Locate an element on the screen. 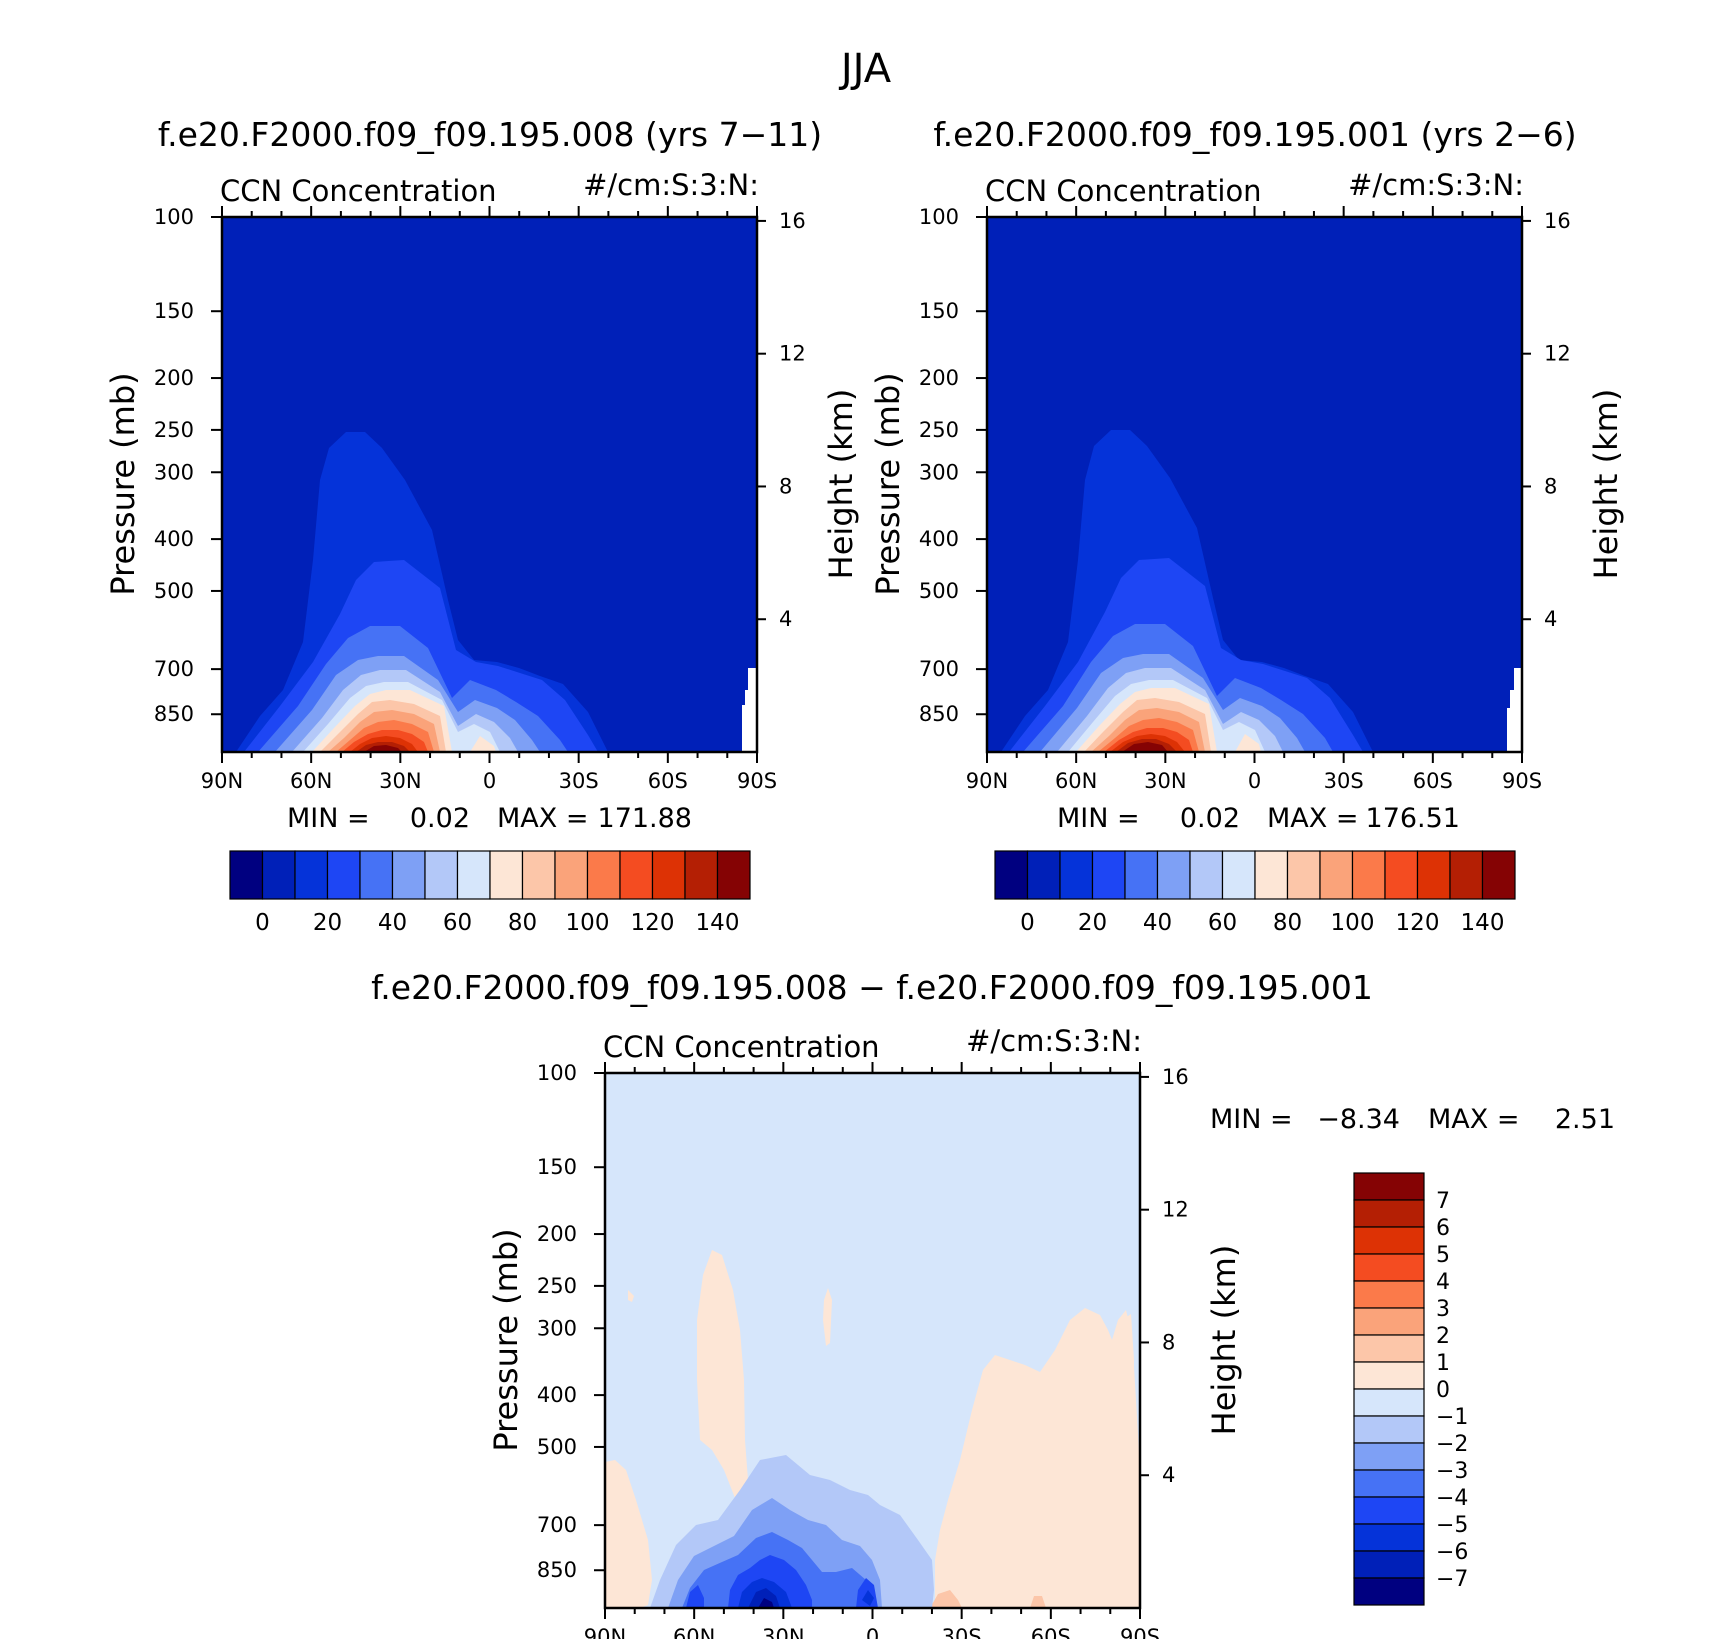  panel-001-min-label: MIN = is located at coordinates (1098, 818).